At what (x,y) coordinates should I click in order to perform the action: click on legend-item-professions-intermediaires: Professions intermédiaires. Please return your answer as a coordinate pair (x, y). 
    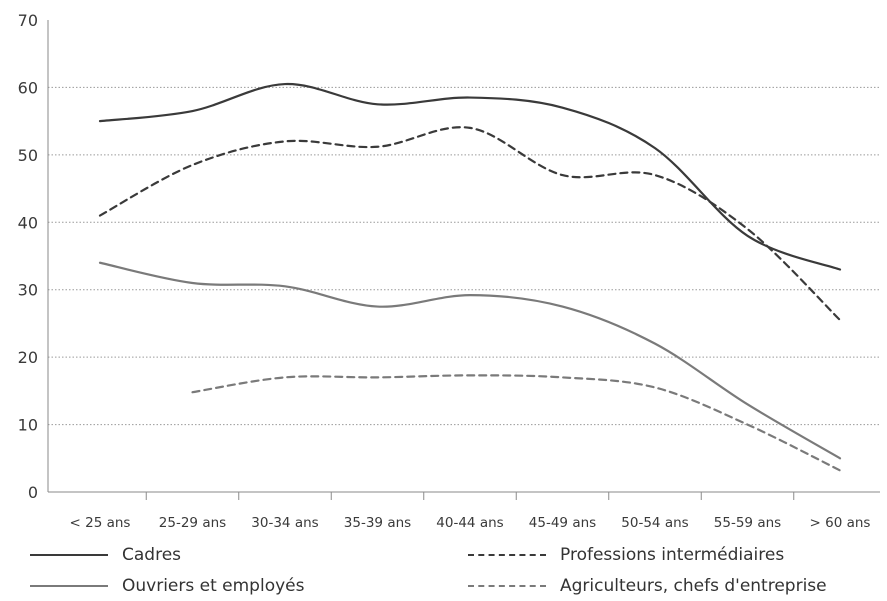
    Looking at the image, I should click on (626, 555).